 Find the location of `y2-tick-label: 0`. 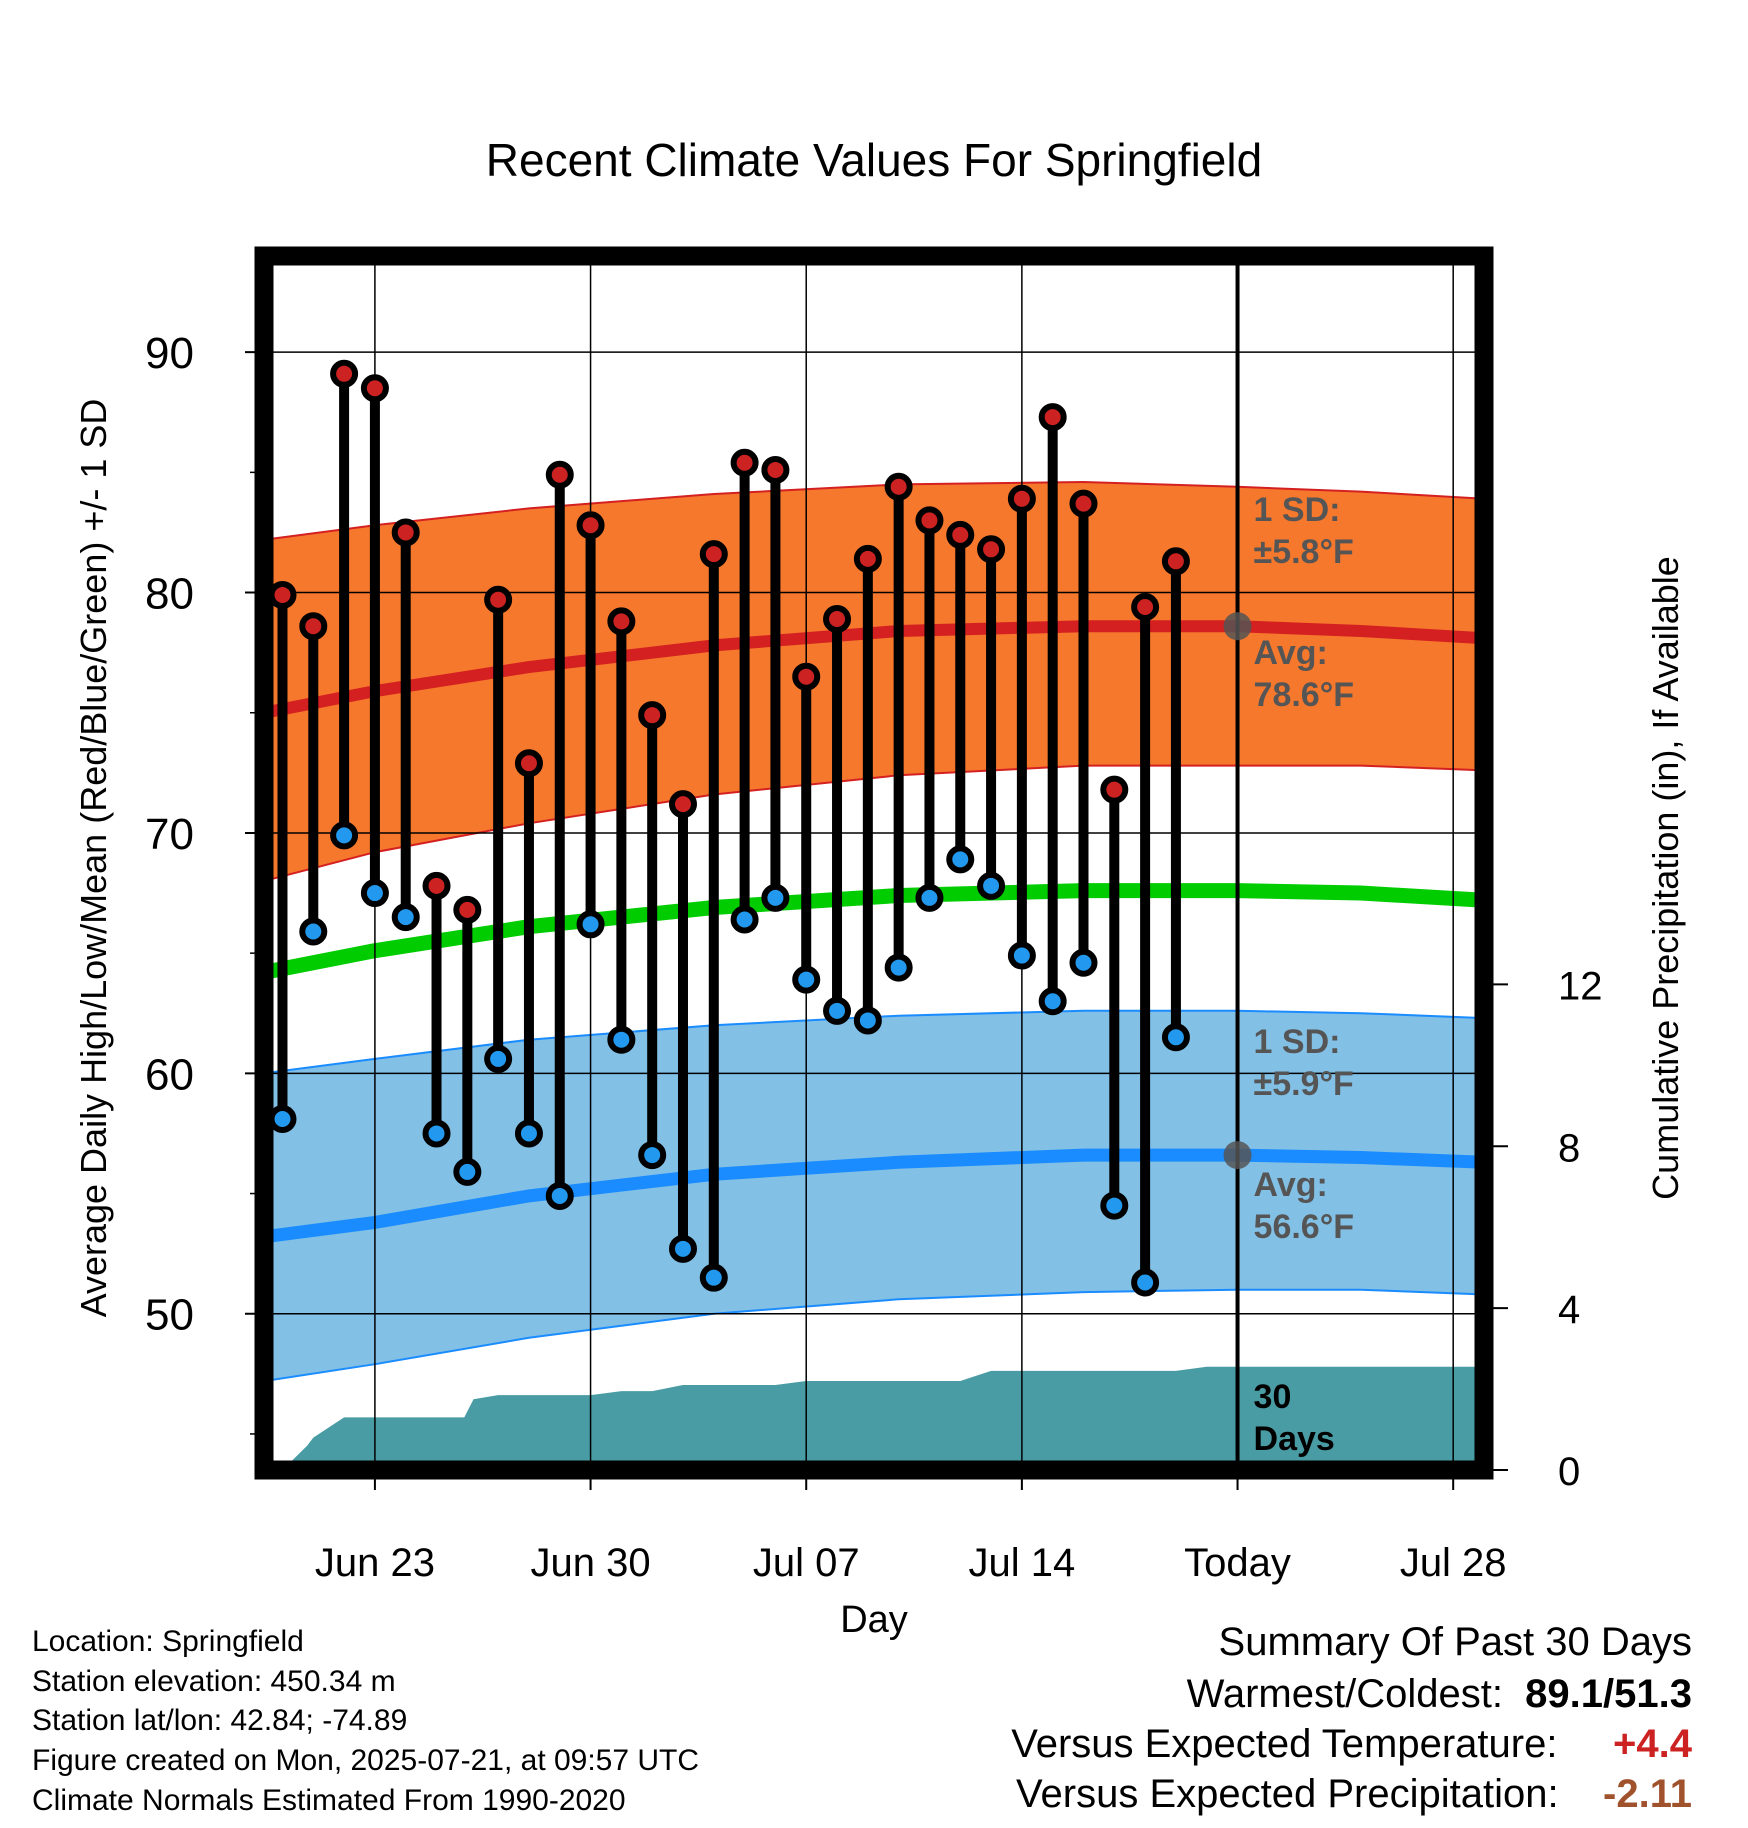

y2-tick-label: 0 is located at coordinates (1569, 1472).